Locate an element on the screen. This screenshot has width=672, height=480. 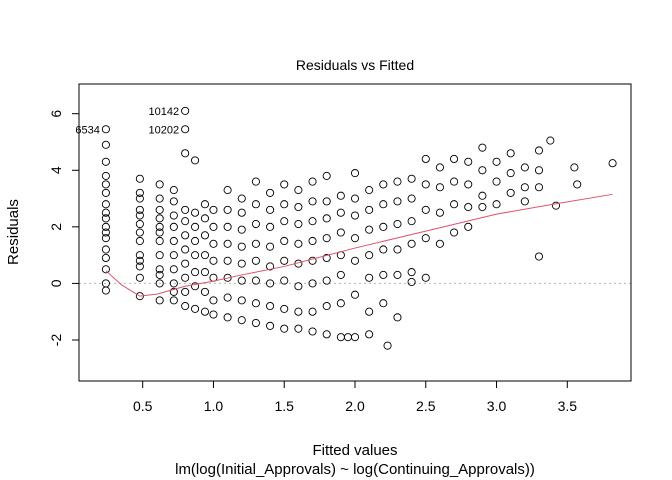
y-tick-label: 0 is located at coordinates (56, 283).